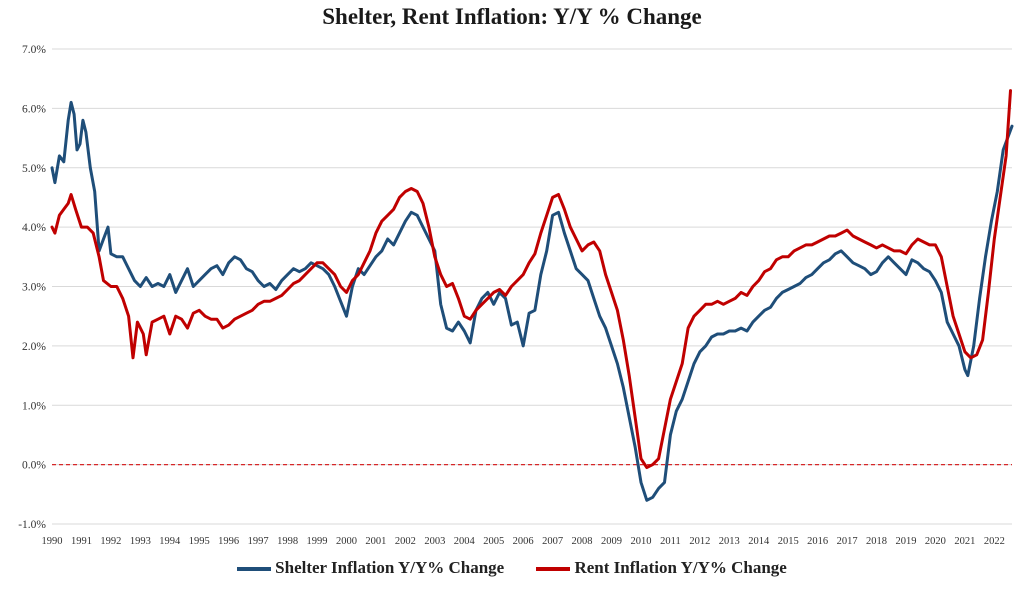 Image resolution: width=1024 pixels, height=590 pixels. I want to click on x-tick-label: 1996, so click(228, 541).